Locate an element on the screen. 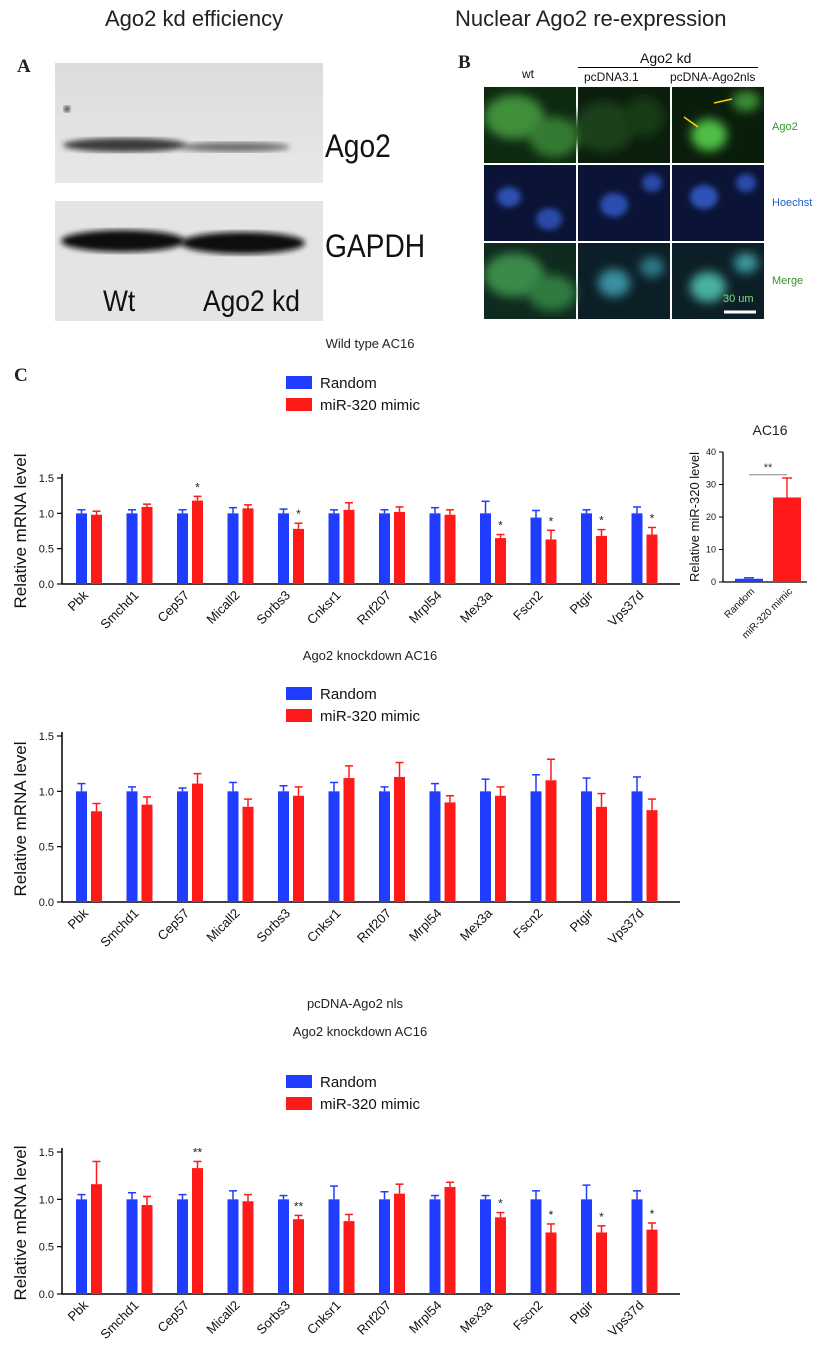  chart3-title: Ago2 knockdown AC16 is located at coordinates (360, 1031).